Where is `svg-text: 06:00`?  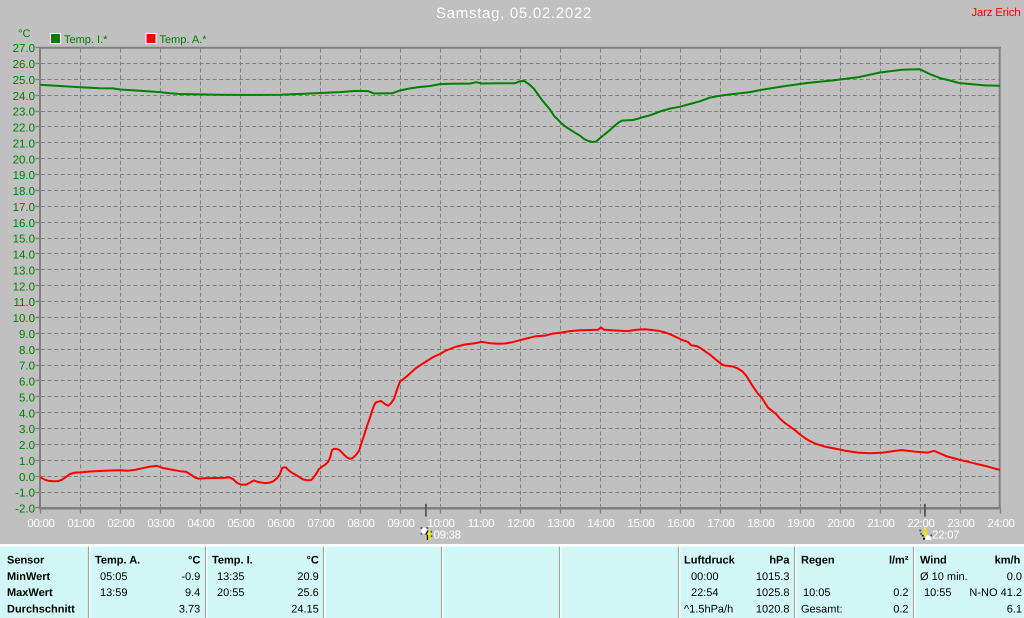 svg-text: 06:00 is located at coordinates (280, 524).